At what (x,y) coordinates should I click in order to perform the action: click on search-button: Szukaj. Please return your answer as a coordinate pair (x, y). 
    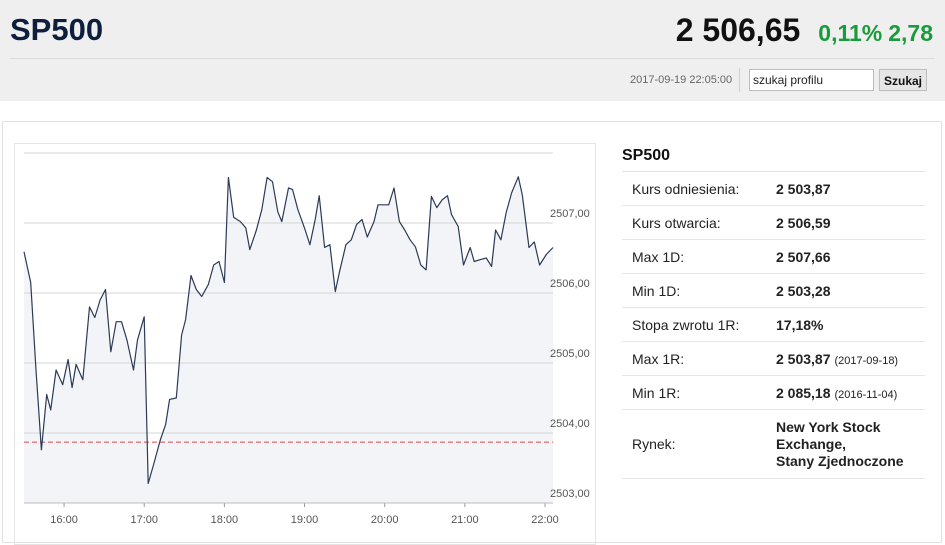
    Looking at the image, I should click on (903, 80).